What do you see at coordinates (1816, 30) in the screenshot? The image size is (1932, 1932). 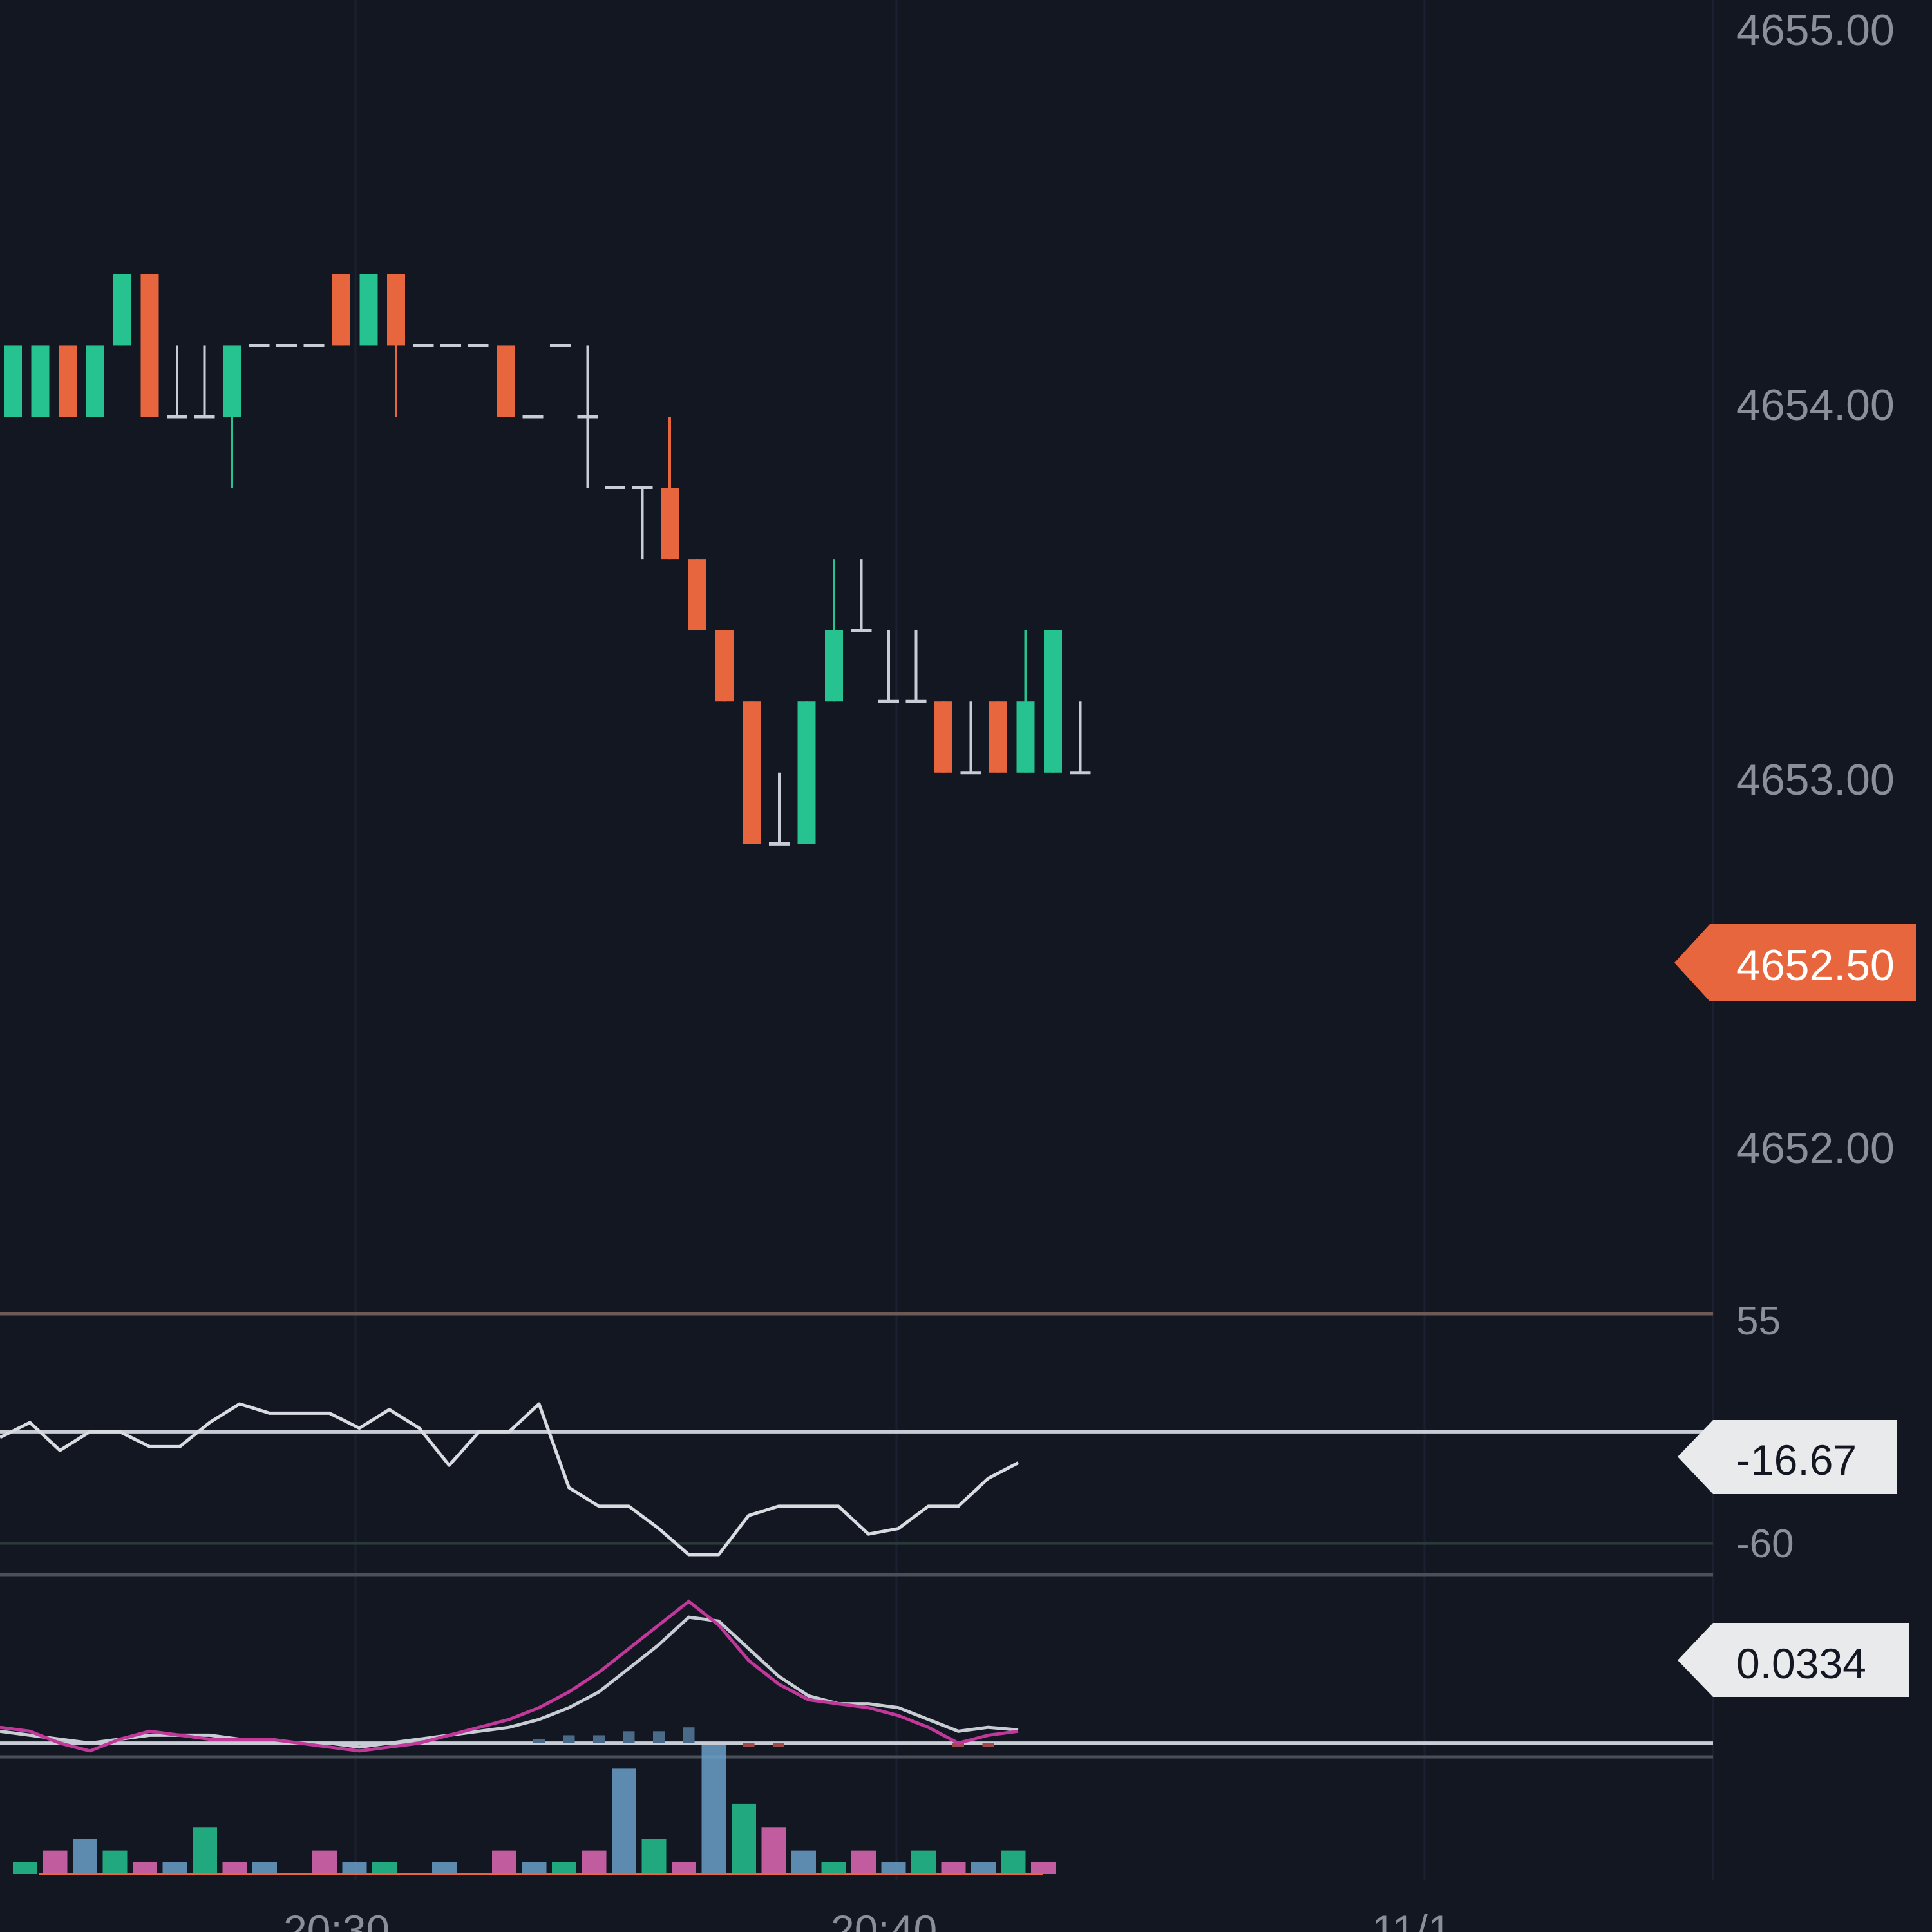 I see `price-tick-label: 4655.00` at bounding box center [1816, 30].